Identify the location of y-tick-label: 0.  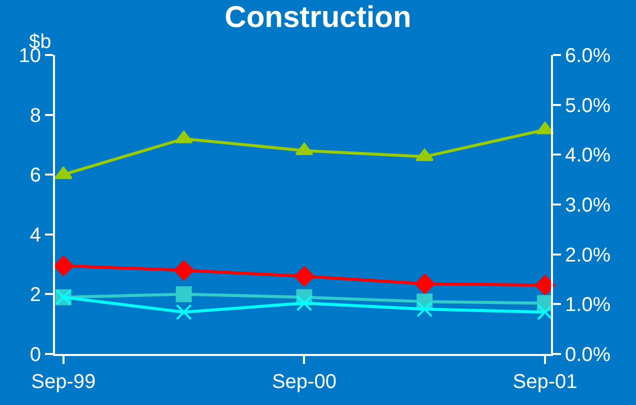
(35, 355).